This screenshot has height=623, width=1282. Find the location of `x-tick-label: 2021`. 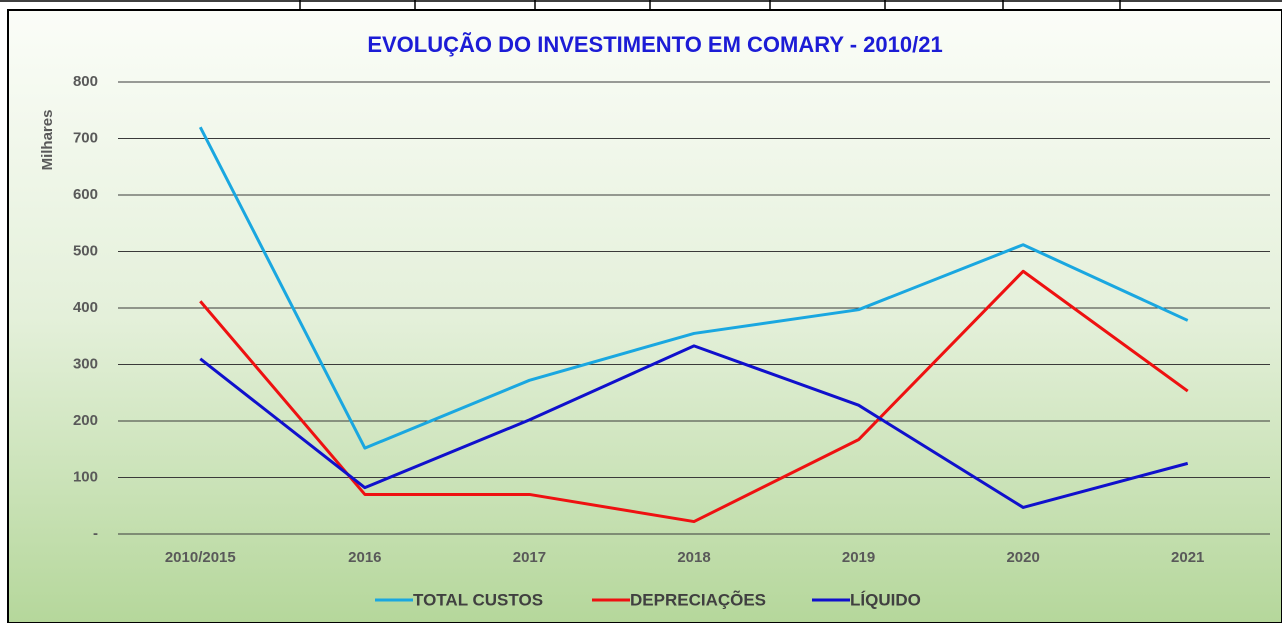

x-tick-label: 2021 is located at coordinates (1187, 557).